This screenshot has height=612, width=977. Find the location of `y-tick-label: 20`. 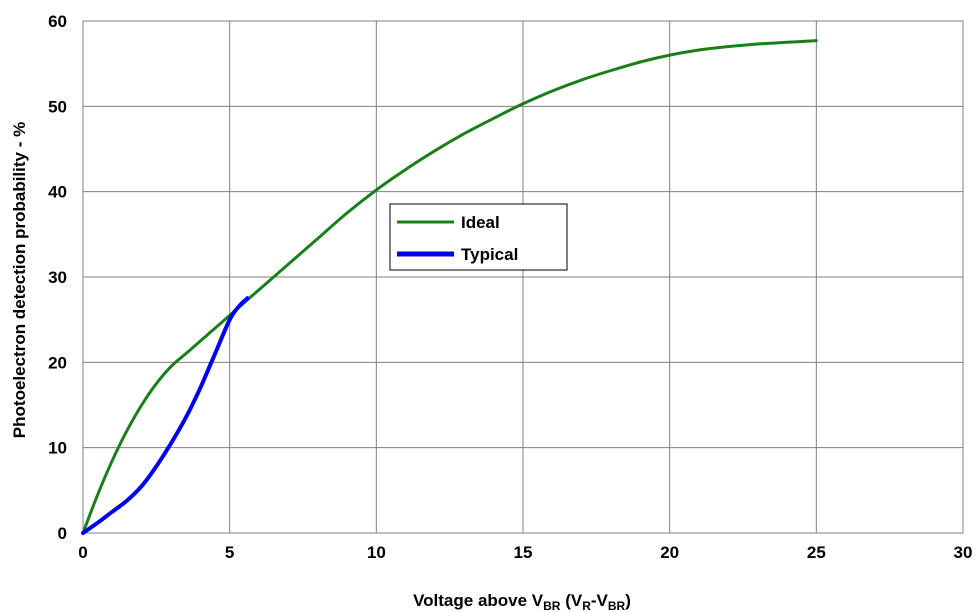

y-tick-label: 20 is located at coordinates (57, 362).